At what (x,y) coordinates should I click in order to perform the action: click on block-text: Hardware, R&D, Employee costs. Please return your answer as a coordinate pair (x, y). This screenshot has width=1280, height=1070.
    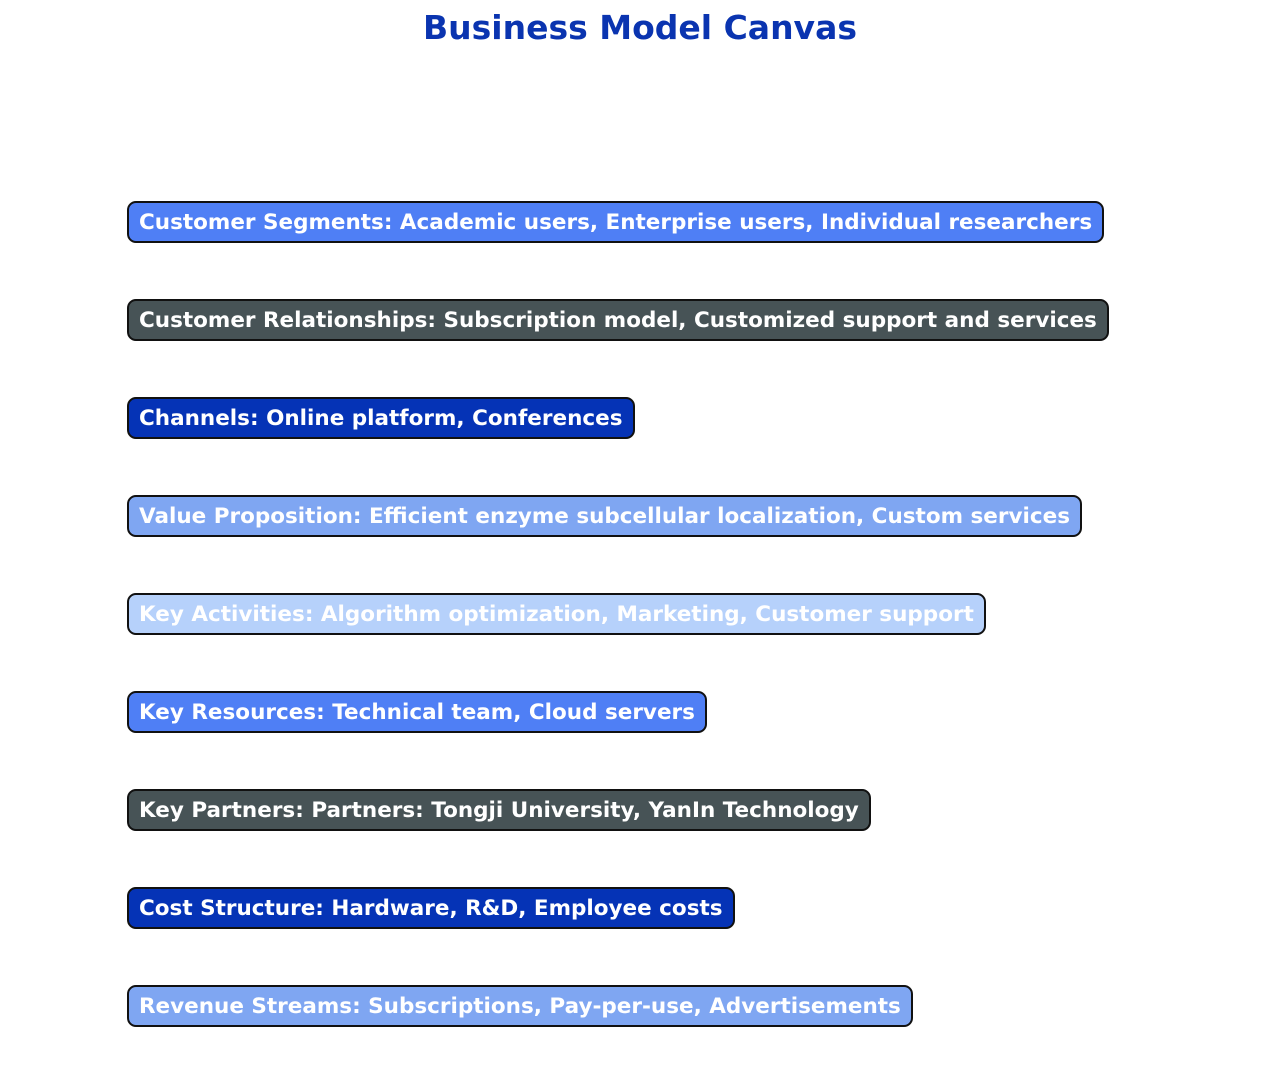
    Looking at the image, I should click on (526, 908).